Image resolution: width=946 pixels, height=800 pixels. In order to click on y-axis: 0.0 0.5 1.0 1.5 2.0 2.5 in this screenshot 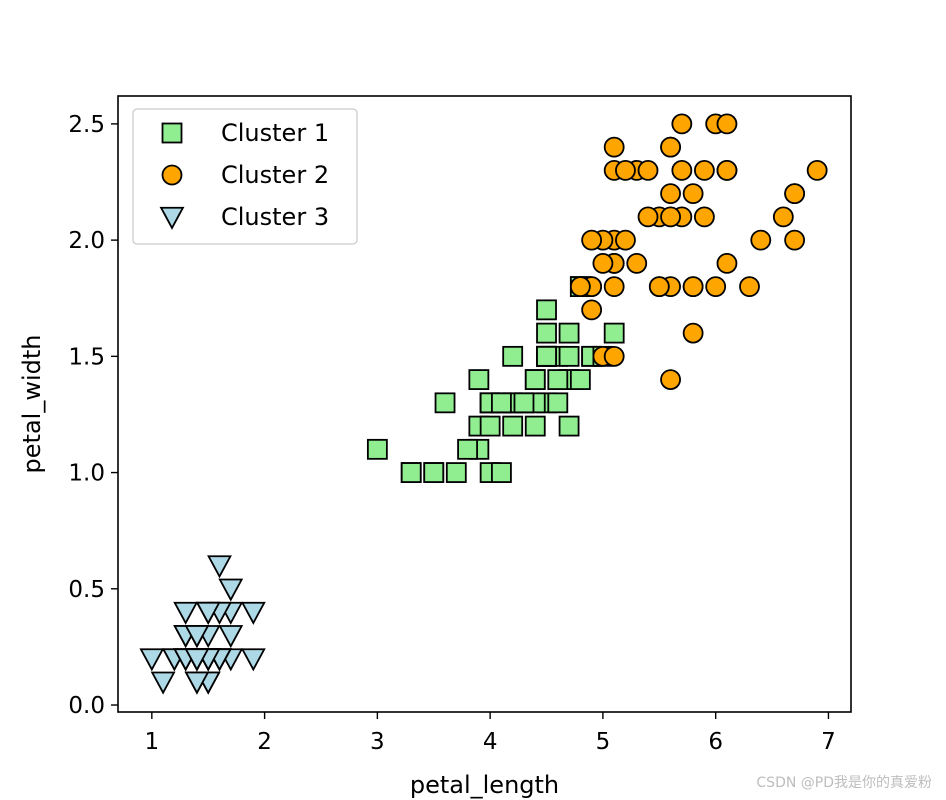, I will do `click(93, 415)`.